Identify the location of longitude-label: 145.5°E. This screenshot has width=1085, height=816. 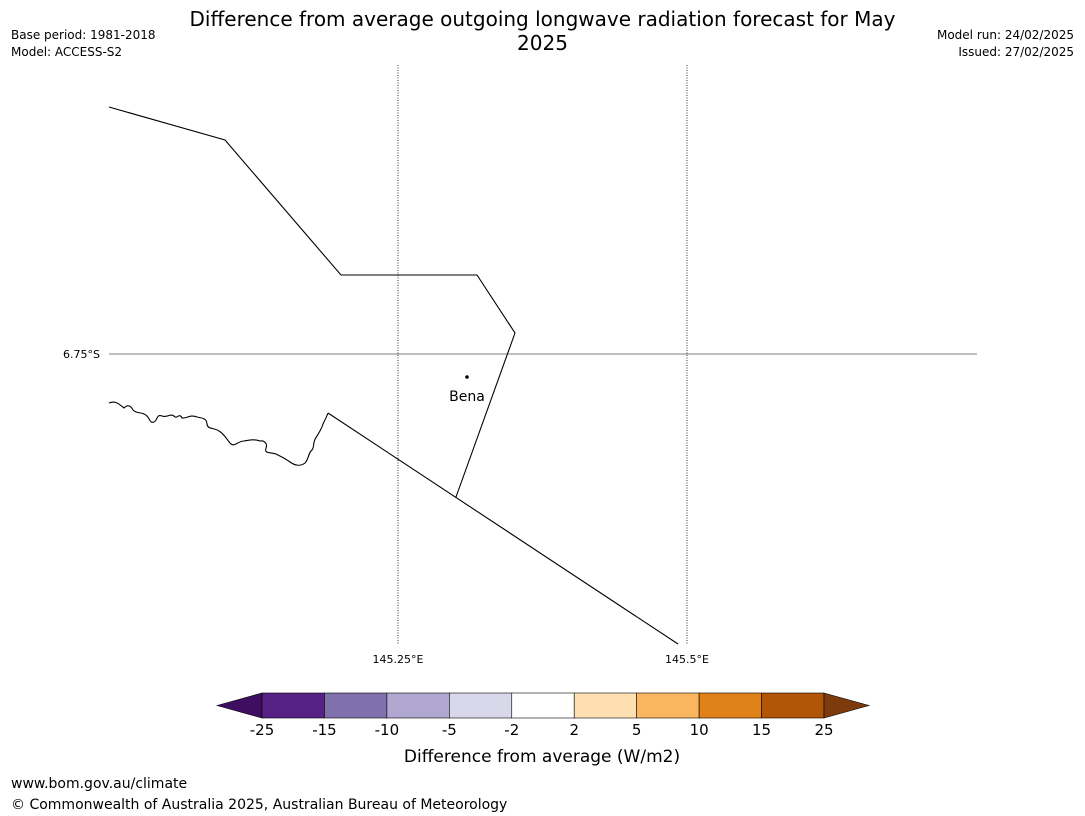
(687, 659).